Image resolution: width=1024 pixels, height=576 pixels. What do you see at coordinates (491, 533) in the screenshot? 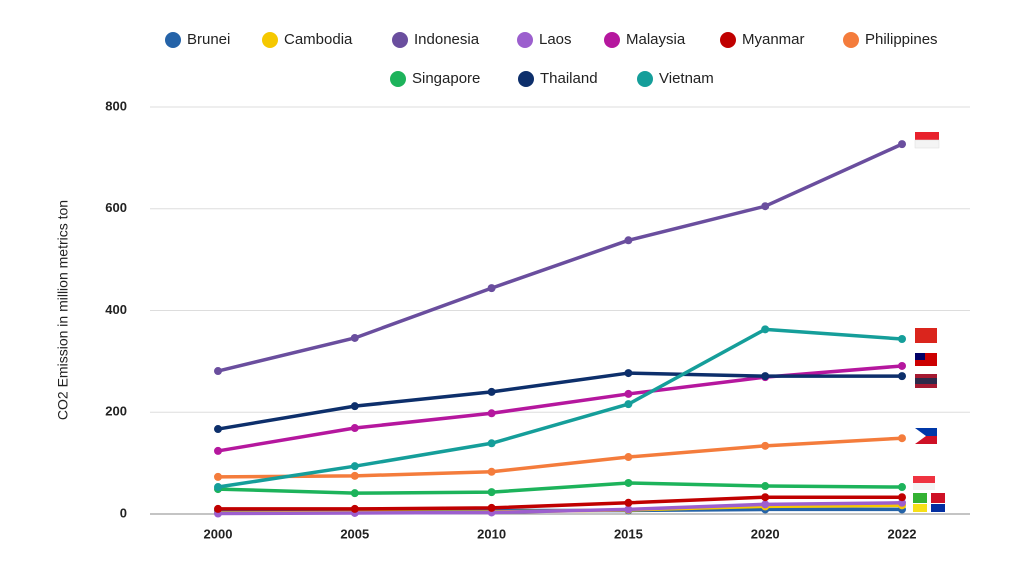
I see `x-tick-label: 2010` at bounding box center [491, 533].